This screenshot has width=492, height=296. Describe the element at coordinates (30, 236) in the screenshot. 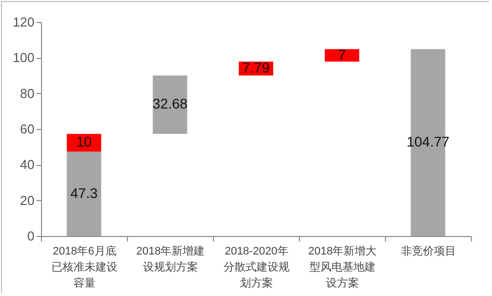

I see `y-tick-label: 0` at that location.